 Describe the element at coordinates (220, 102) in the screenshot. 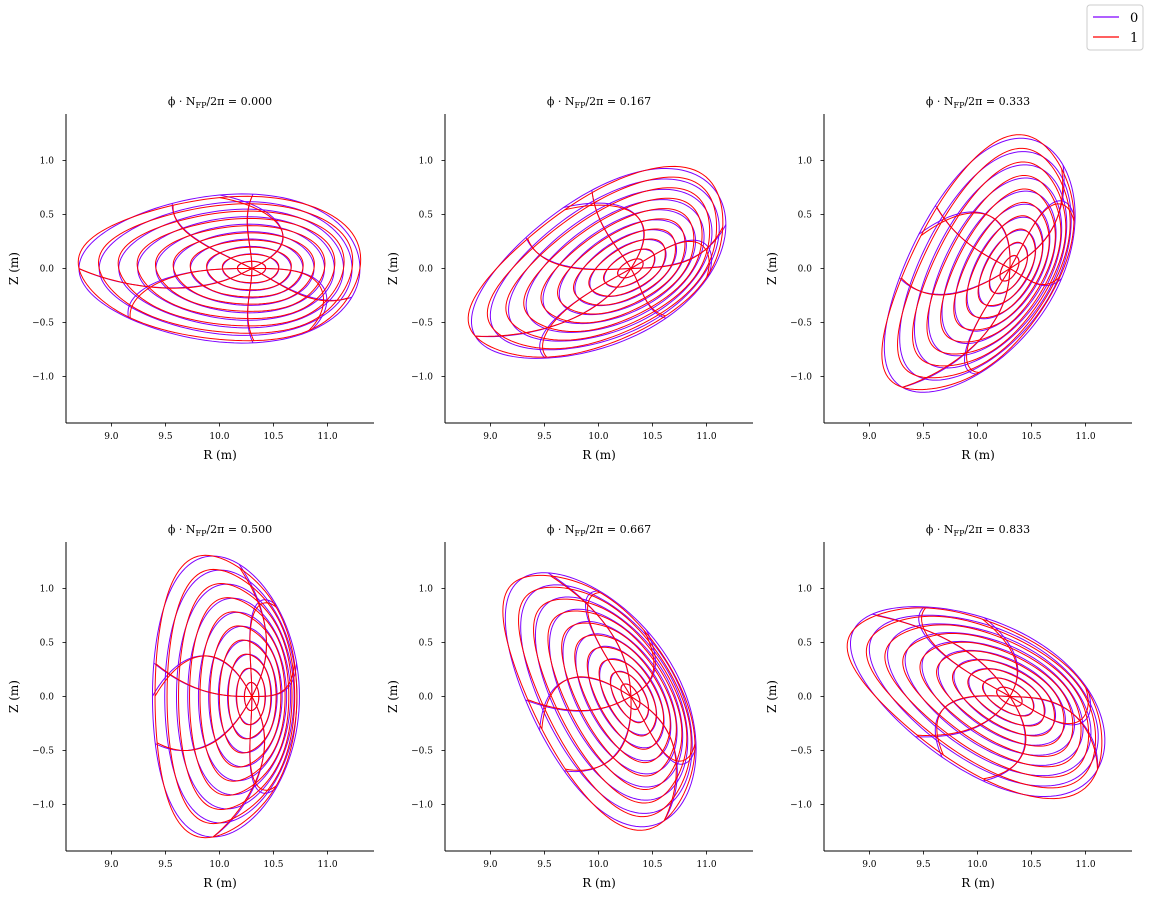

I see `panel-title: ϕ · NFP/2π = 0.000` at that location.